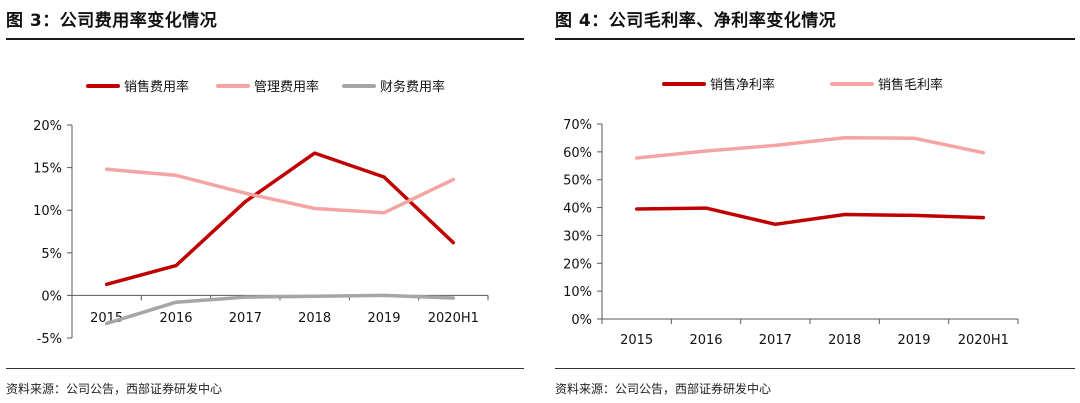 This screenshot has width=1080, height=403. I want to click on x-tick-label: 2015, so click(636, 340).